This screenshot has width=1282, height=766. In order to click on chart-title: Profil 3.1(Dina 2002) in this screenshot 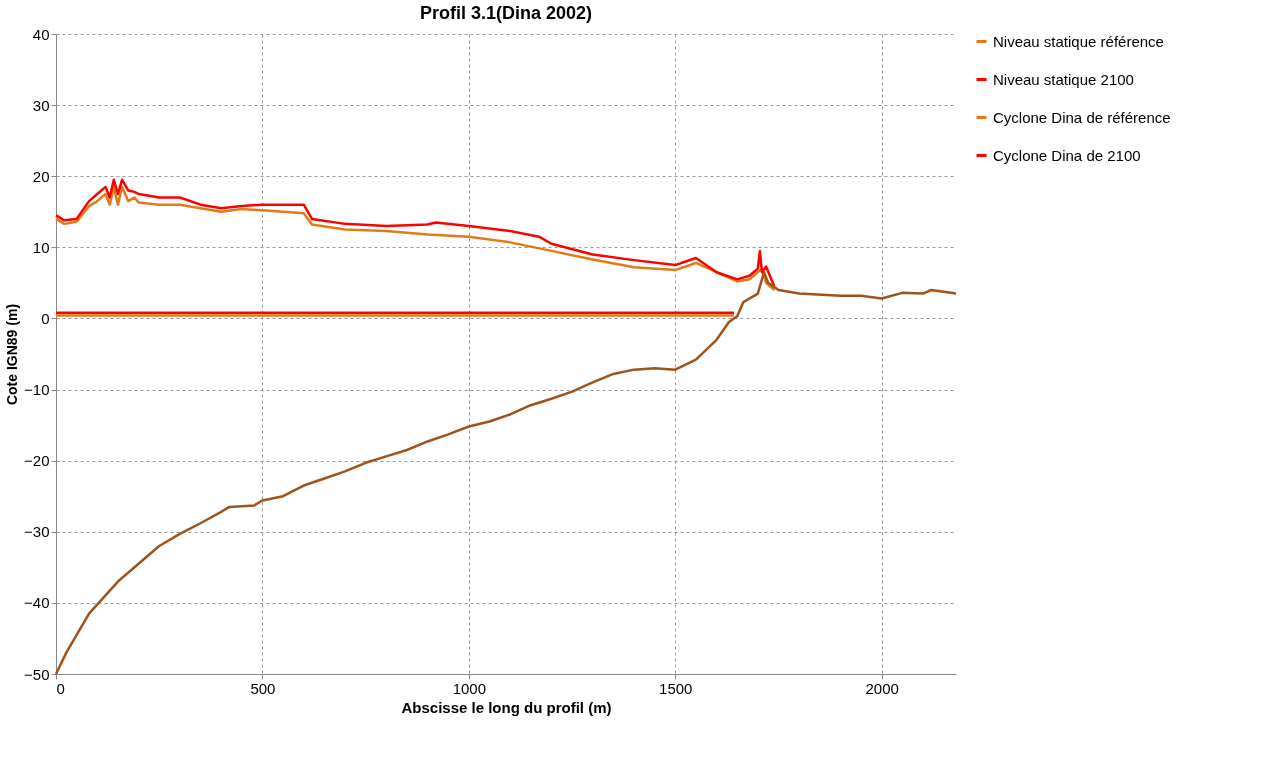, I will do `click(506, 13)`.